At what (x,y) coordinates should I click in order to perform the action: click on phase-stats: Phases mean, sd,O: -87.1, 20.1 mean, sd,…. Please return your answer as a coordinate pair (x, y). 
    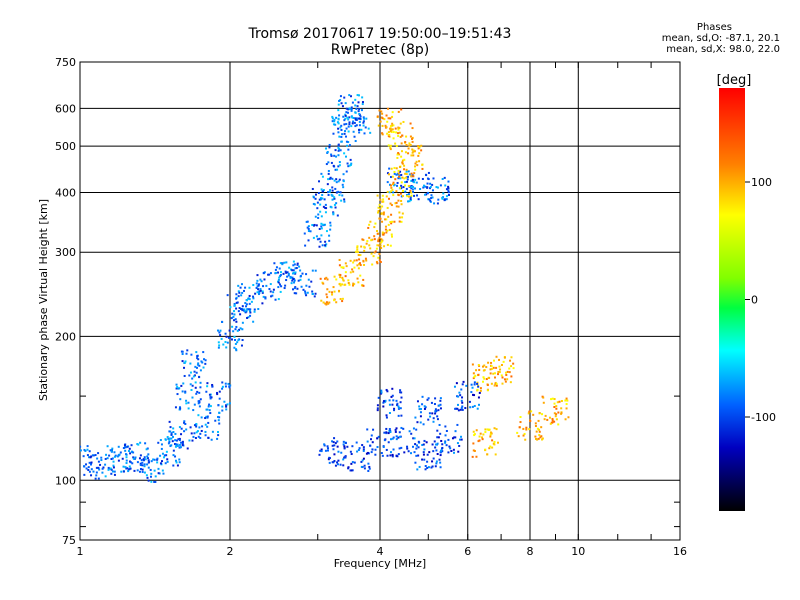
    Looking at the image, I should click on (685, 38).